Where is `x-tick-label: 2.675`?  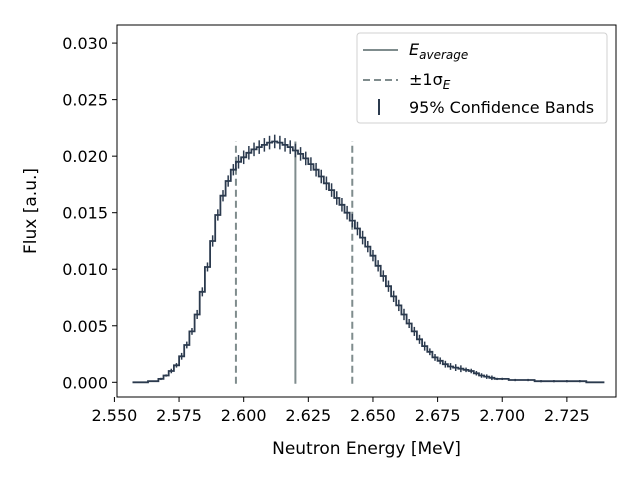 x-tick-label: 2.675 is located at coordinates (438, 415).